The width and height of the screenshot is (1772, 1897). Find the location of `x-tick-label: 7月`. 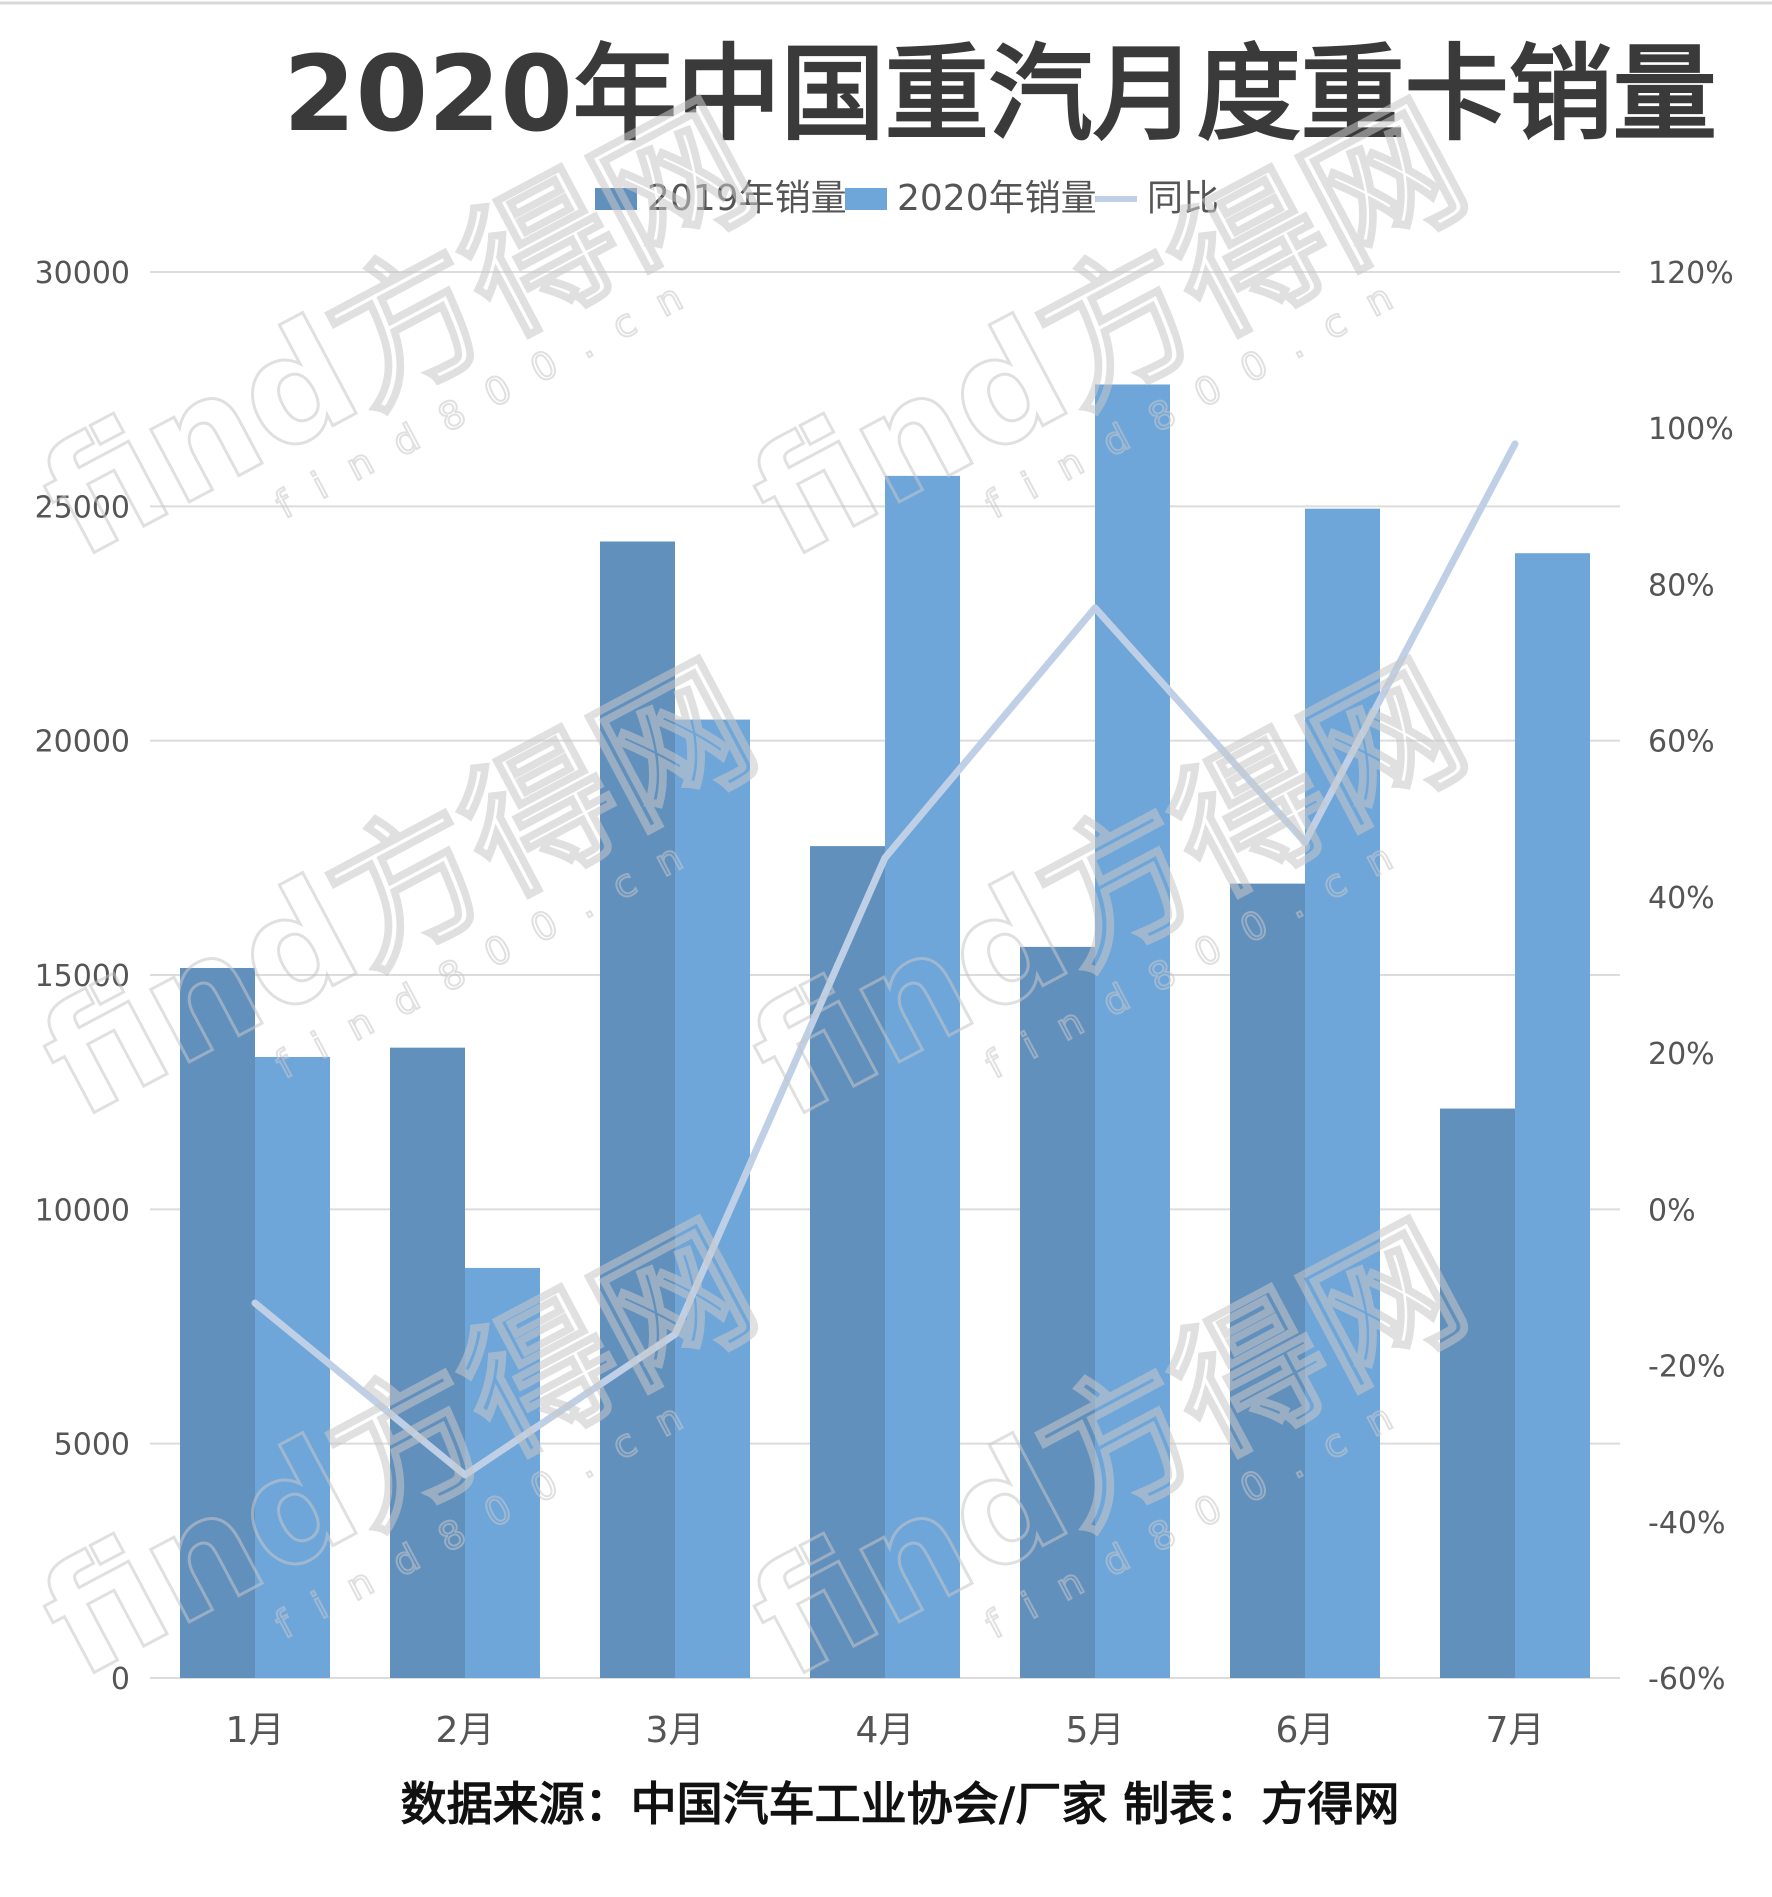

x-tick-label: 7月 is located at coordinates (1515, 1730).